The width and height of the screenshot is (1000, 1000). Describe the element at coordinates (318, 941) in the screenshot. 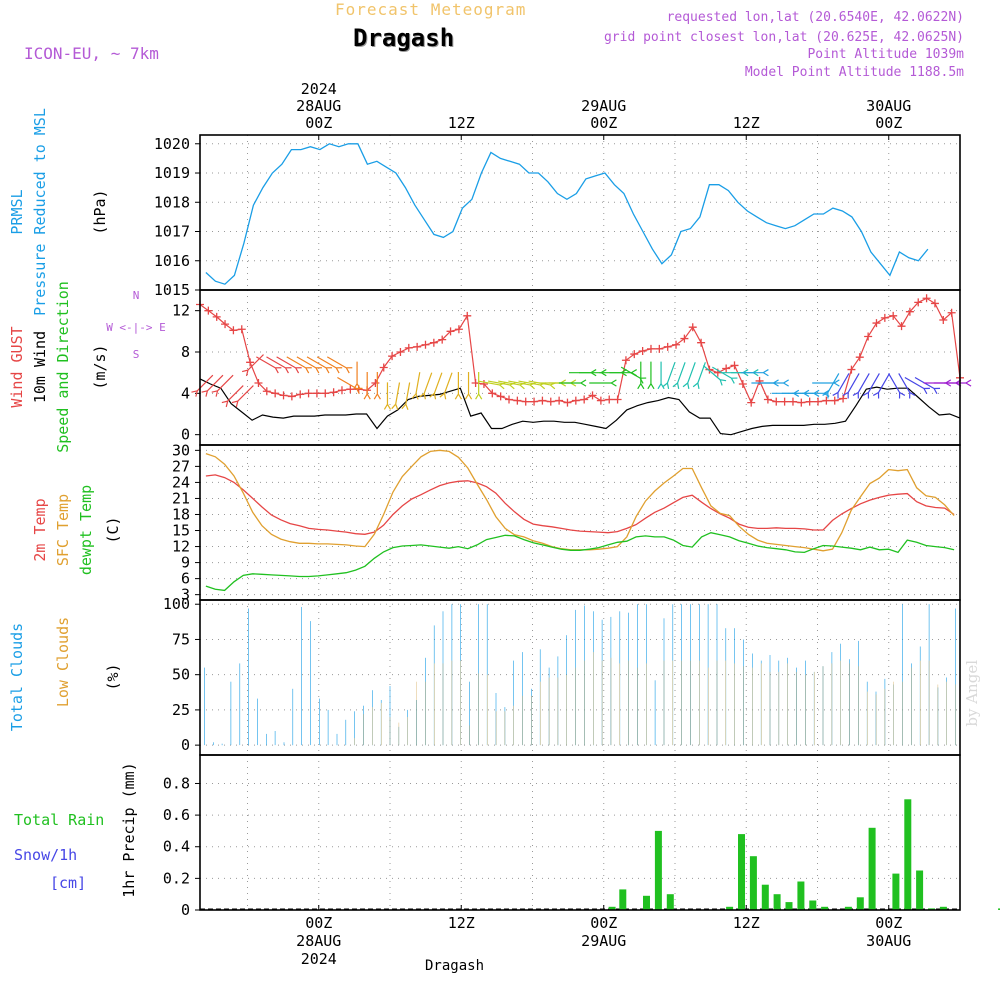

I see `time-label-bottom: 28AUG` at that location.